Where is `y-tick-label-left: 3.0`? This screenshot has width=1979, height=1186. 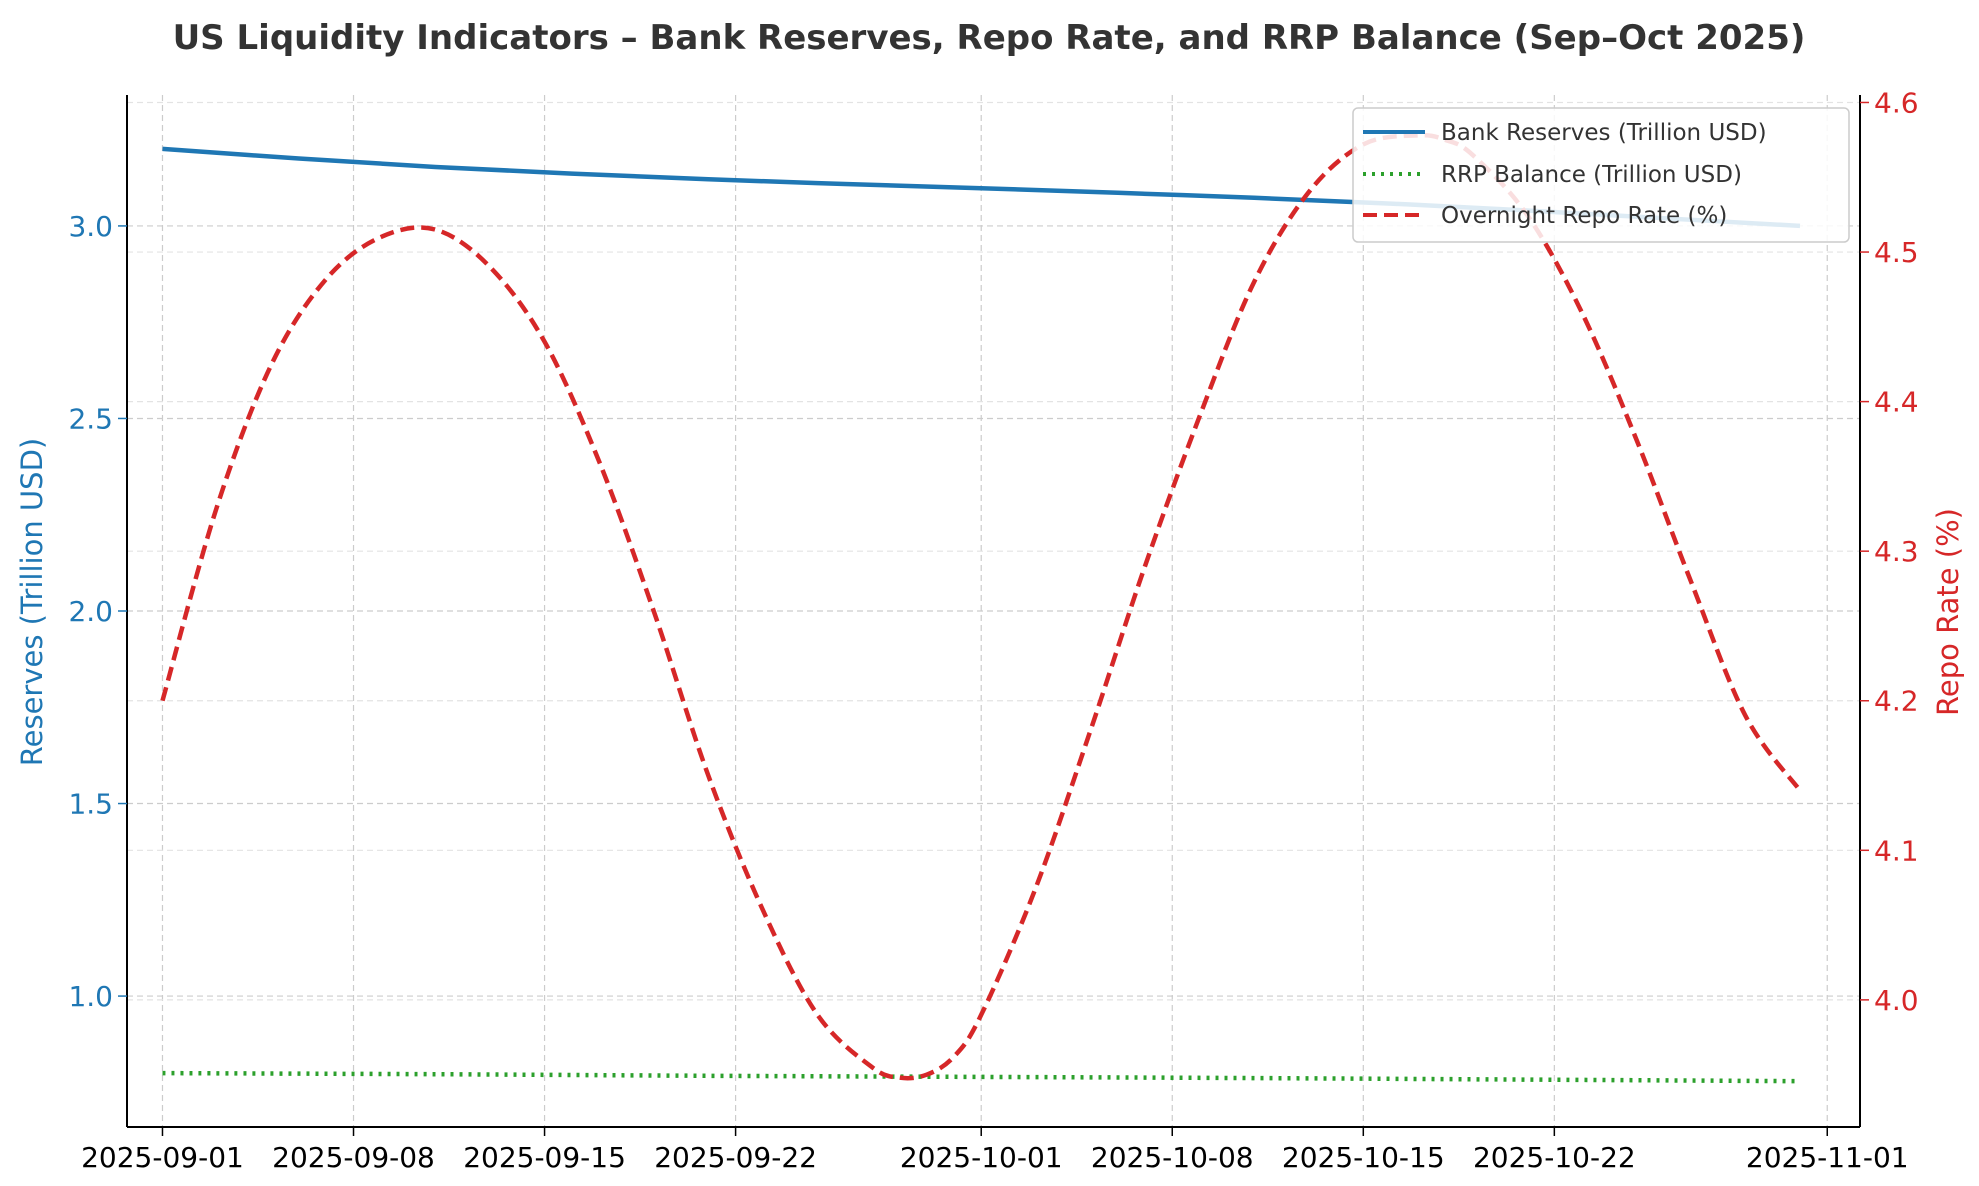 y-tick-label-left: 3.0 is located at coordinates (90, 226).